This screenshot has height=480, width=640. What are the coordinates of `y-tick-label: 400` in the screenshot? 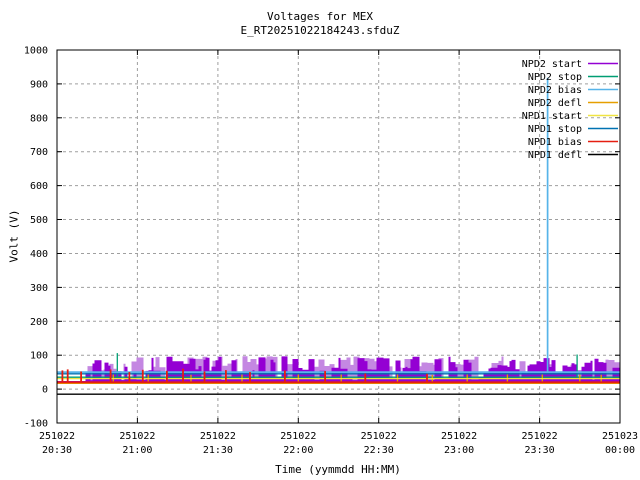 It's located at (39, 254).